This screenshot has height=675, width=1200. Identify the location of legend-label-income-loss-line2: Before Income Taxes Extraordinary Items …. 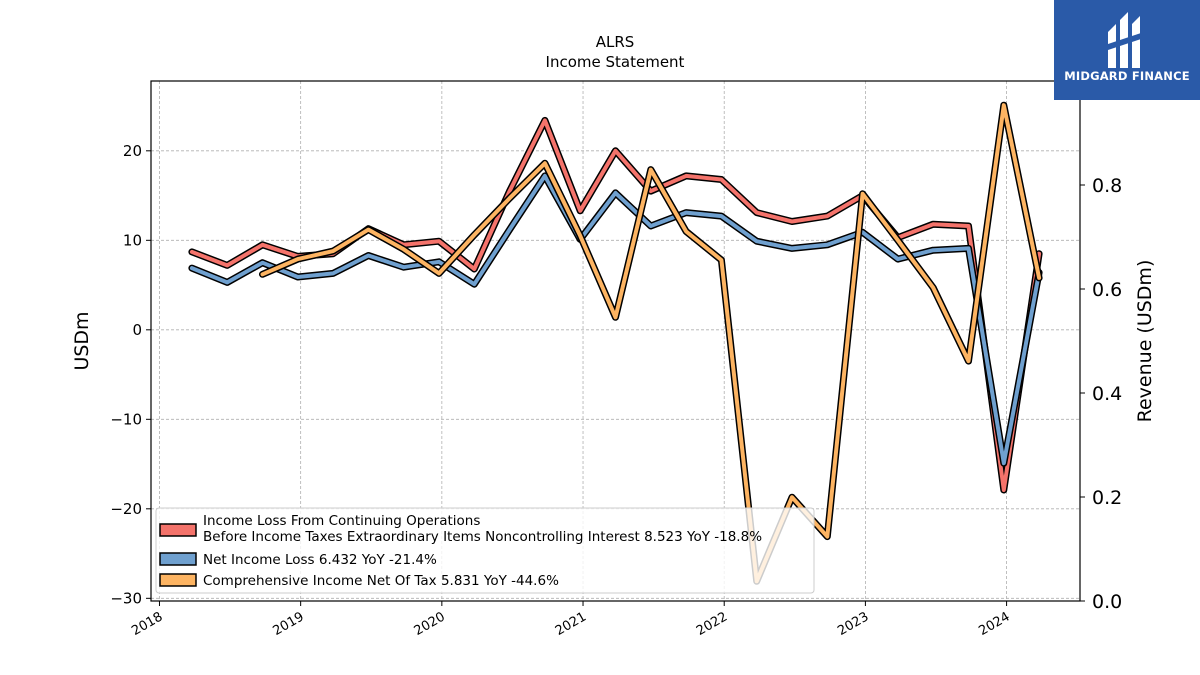
(482, 537).